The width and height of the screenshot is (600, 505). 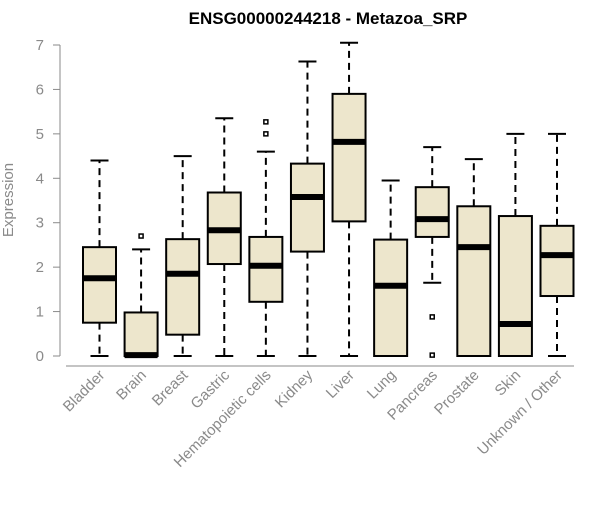 I want to click on y-axis-label: Expression, so click(x=8, y=200).